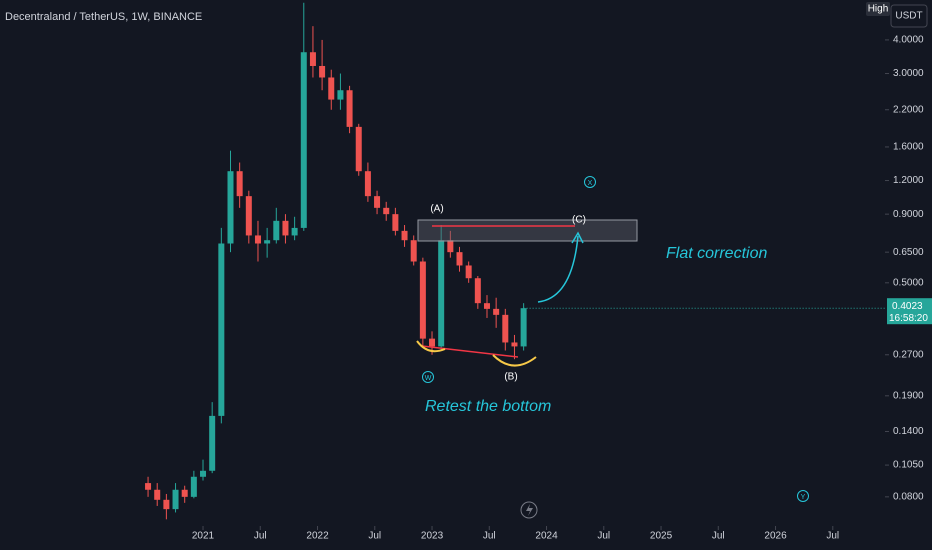 The image size is (932, 550). Describe the element at coordinates (908, 395) in the screenshot. I see `y-tick-label: 0.1900` at that location.